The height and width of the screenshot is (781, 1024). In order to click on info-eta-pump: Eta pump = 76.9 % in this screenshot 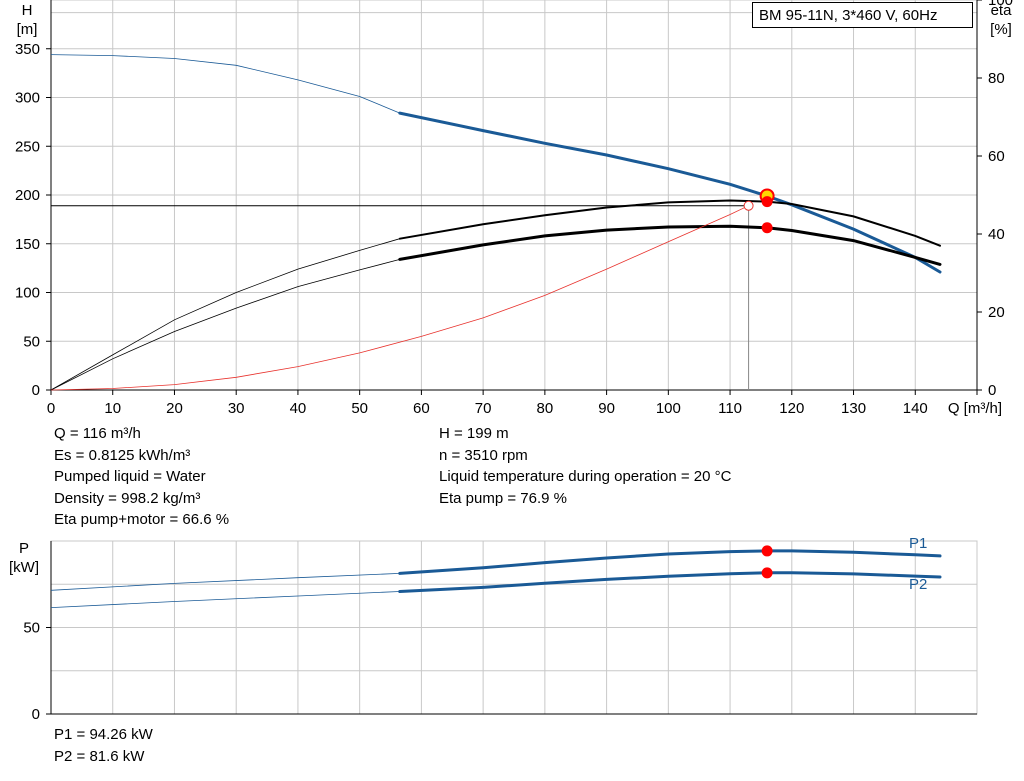, I will do `click(503, 498)`.